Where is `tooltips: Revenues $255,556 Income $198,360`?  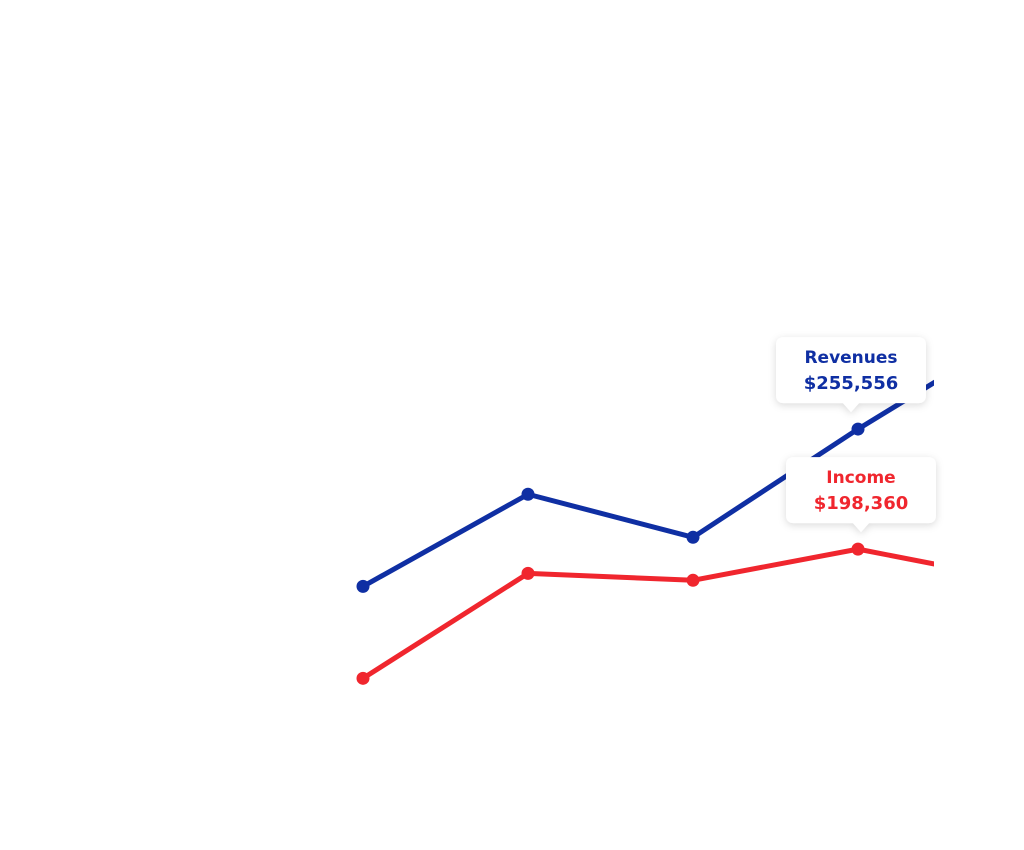
tooltips: Revenues $255,556 Income $198,360 is located at coordinates (856, 435).